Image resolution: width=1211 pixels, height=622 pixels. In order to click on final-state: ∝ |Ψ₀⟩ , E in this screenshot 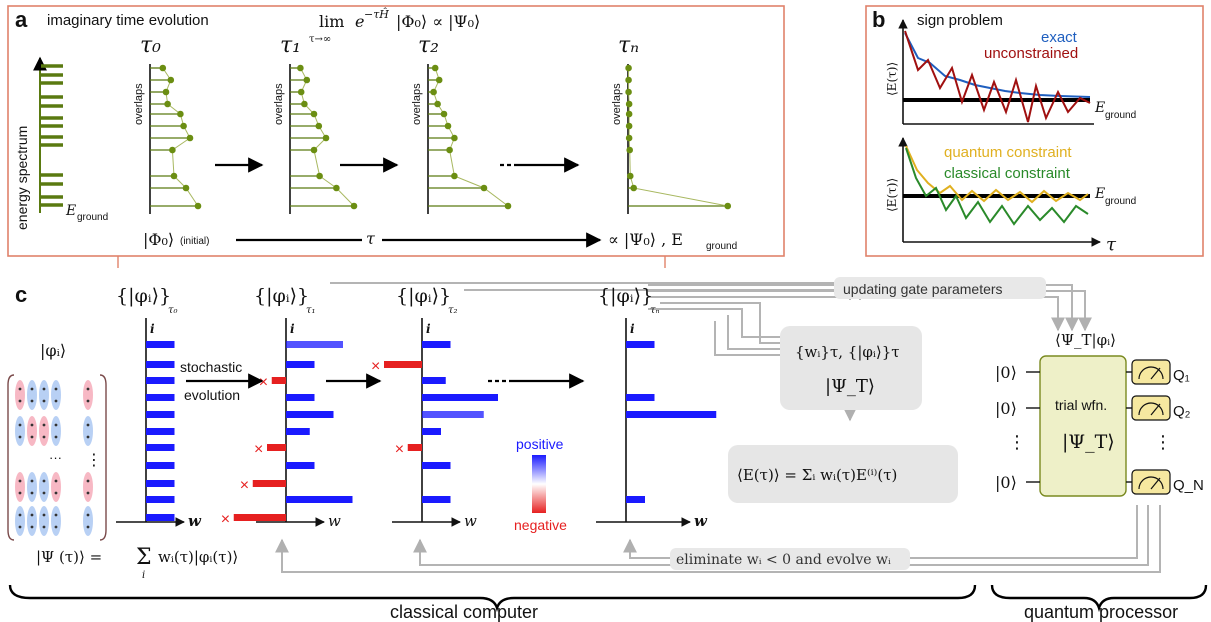, I will do `click(645, 239)`.